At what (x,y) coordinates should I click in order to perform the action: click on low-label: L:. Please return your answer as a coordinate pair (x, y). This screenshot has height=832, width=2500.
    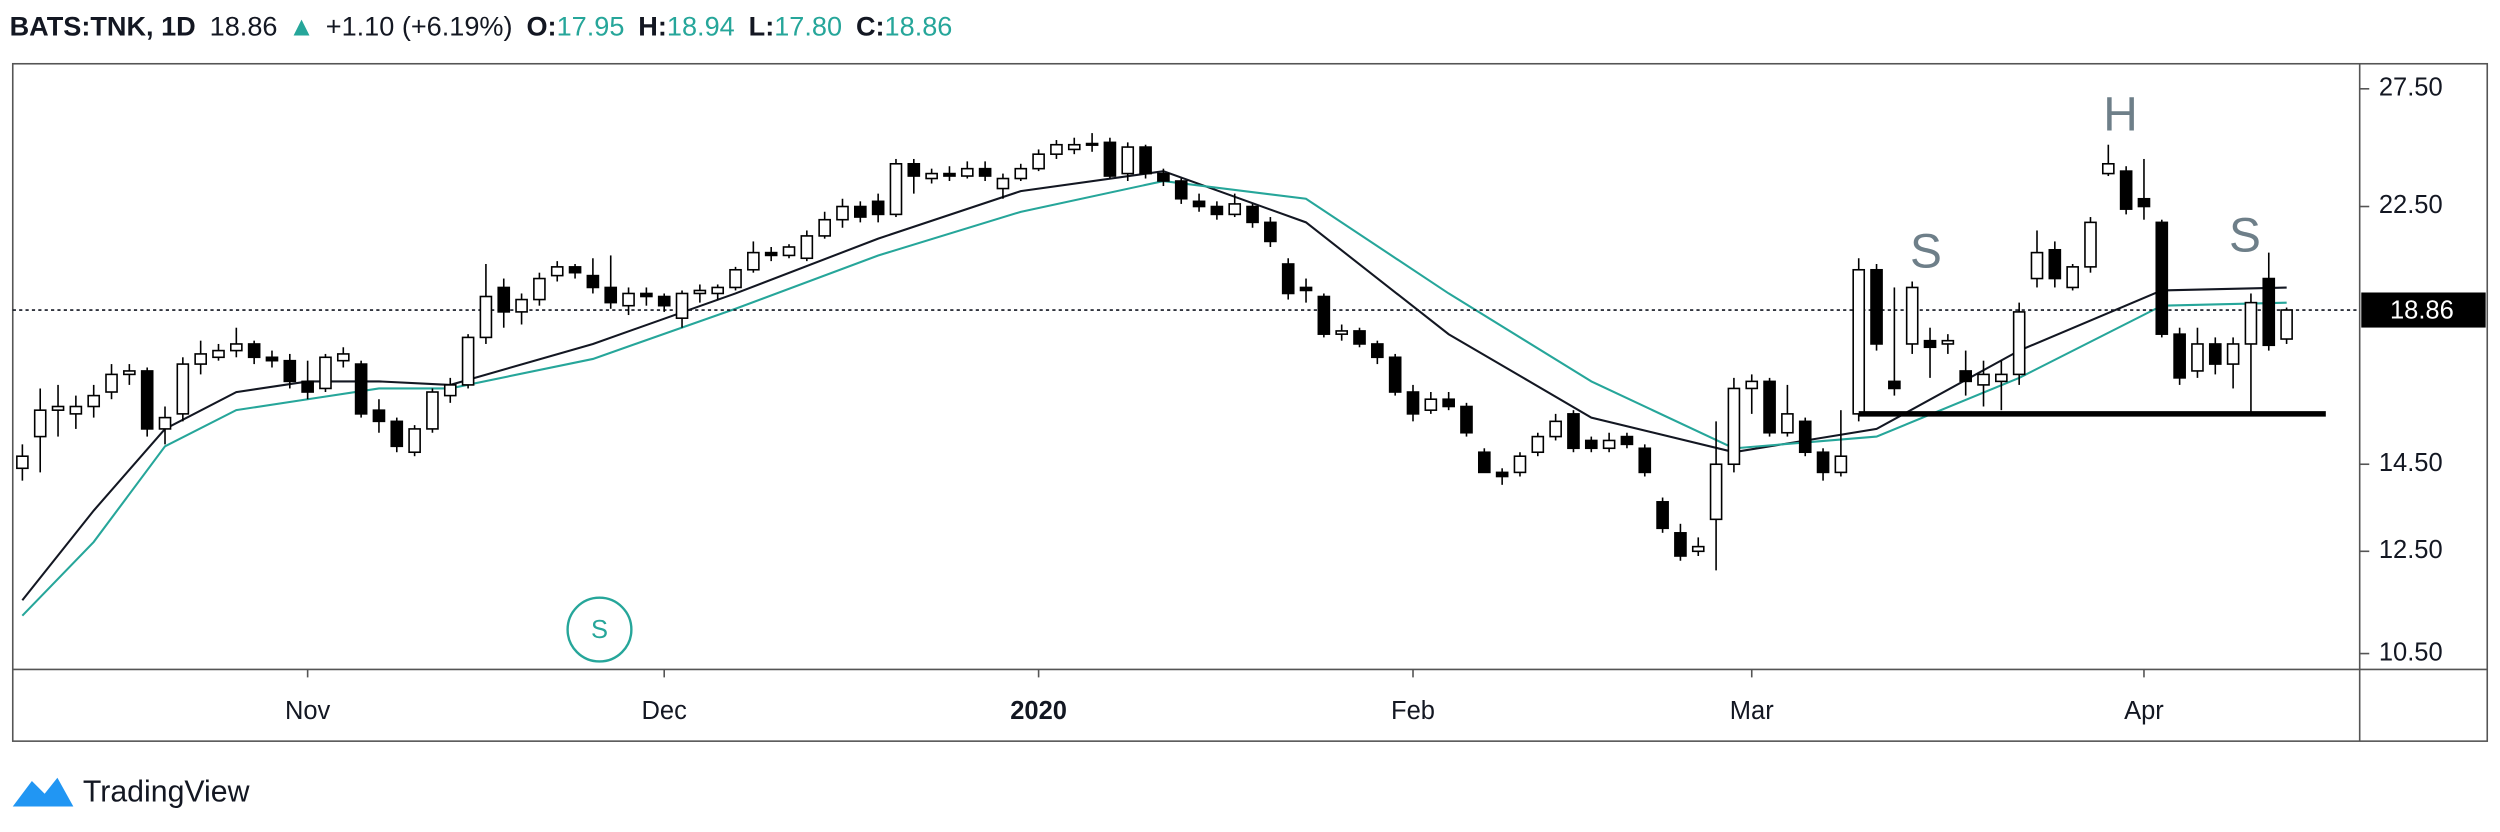
    Looking at the image, I should click on (762, 26).